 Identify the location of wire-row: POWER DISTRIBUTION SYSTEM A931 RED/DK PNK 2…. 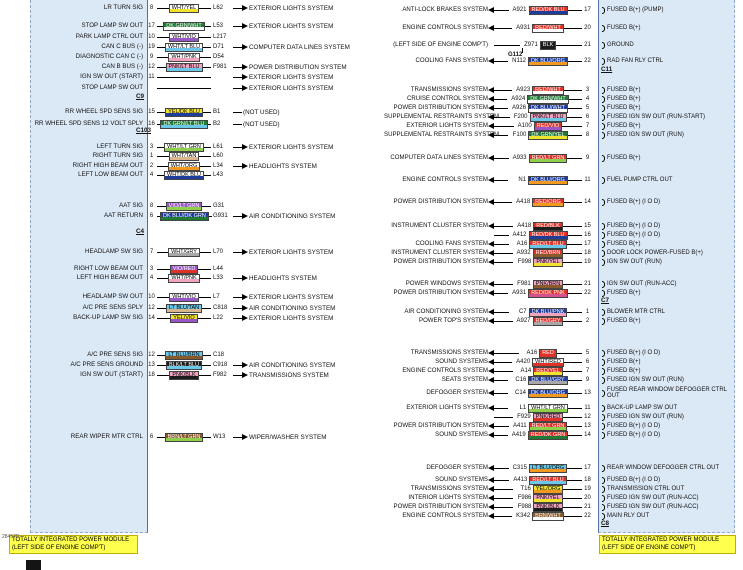
(562, 293).